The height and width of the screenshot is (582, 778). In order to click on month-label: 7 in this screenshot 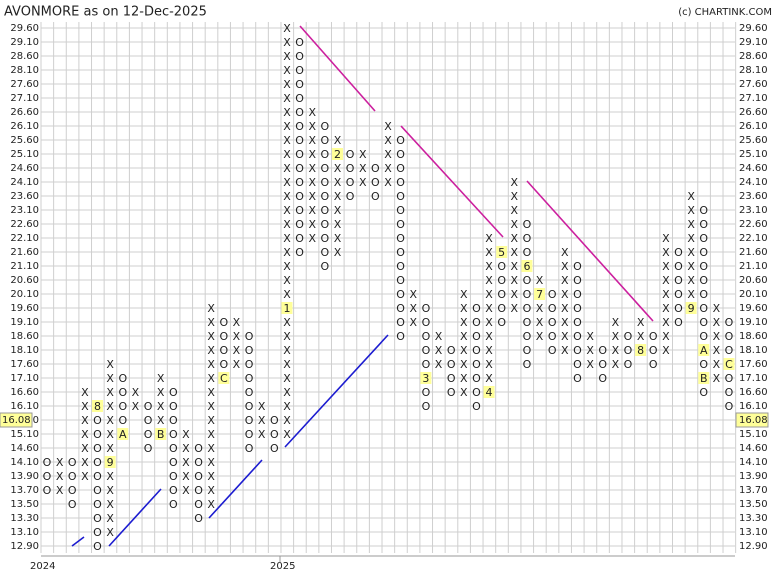, I will do `click(539, 294)`.